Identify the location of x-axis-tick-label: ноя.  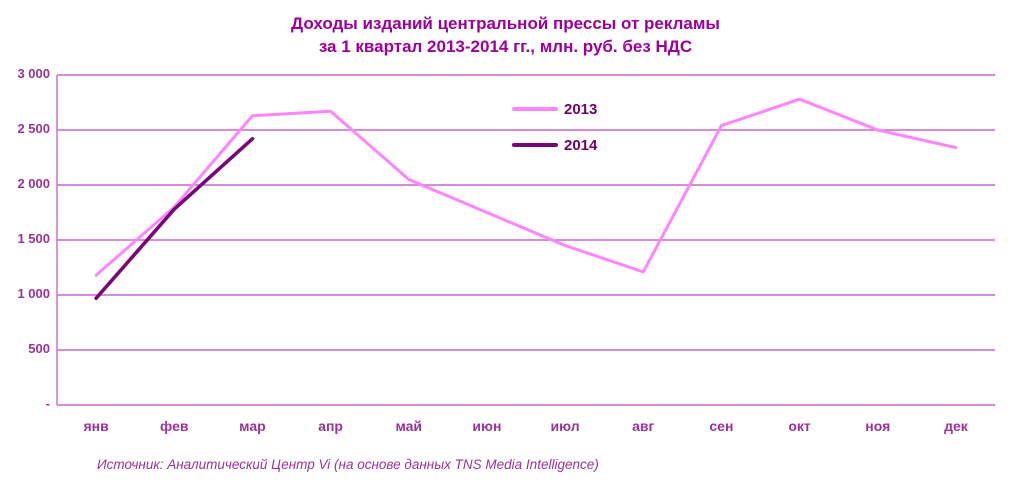
(878, 426).